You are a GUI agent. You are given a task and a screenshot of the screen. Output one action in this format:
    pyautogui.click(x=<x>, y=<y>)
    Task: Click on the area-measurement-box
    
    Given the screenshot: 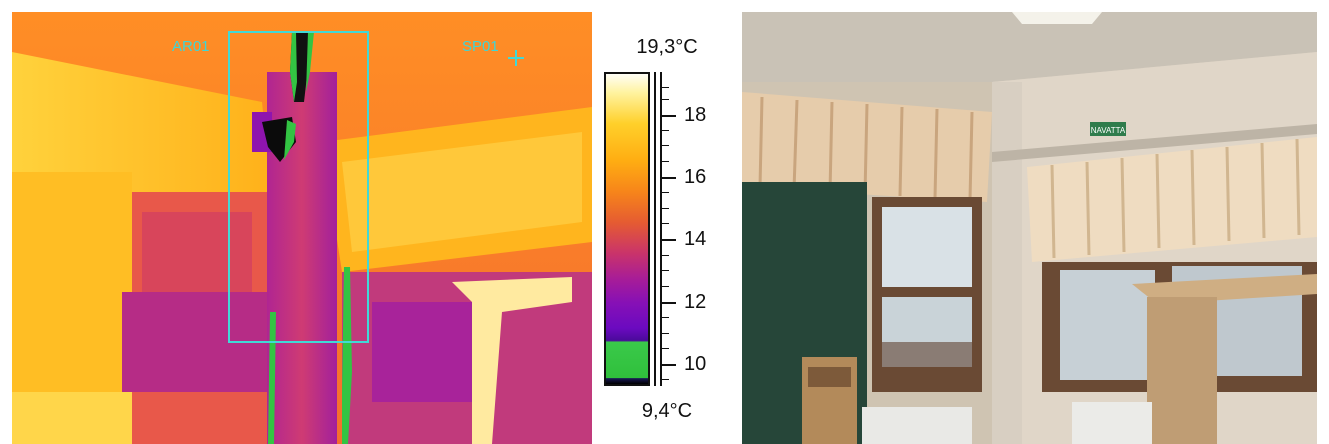 What is the action you would take?
    pyautogui.click(x=298, y=187)
    